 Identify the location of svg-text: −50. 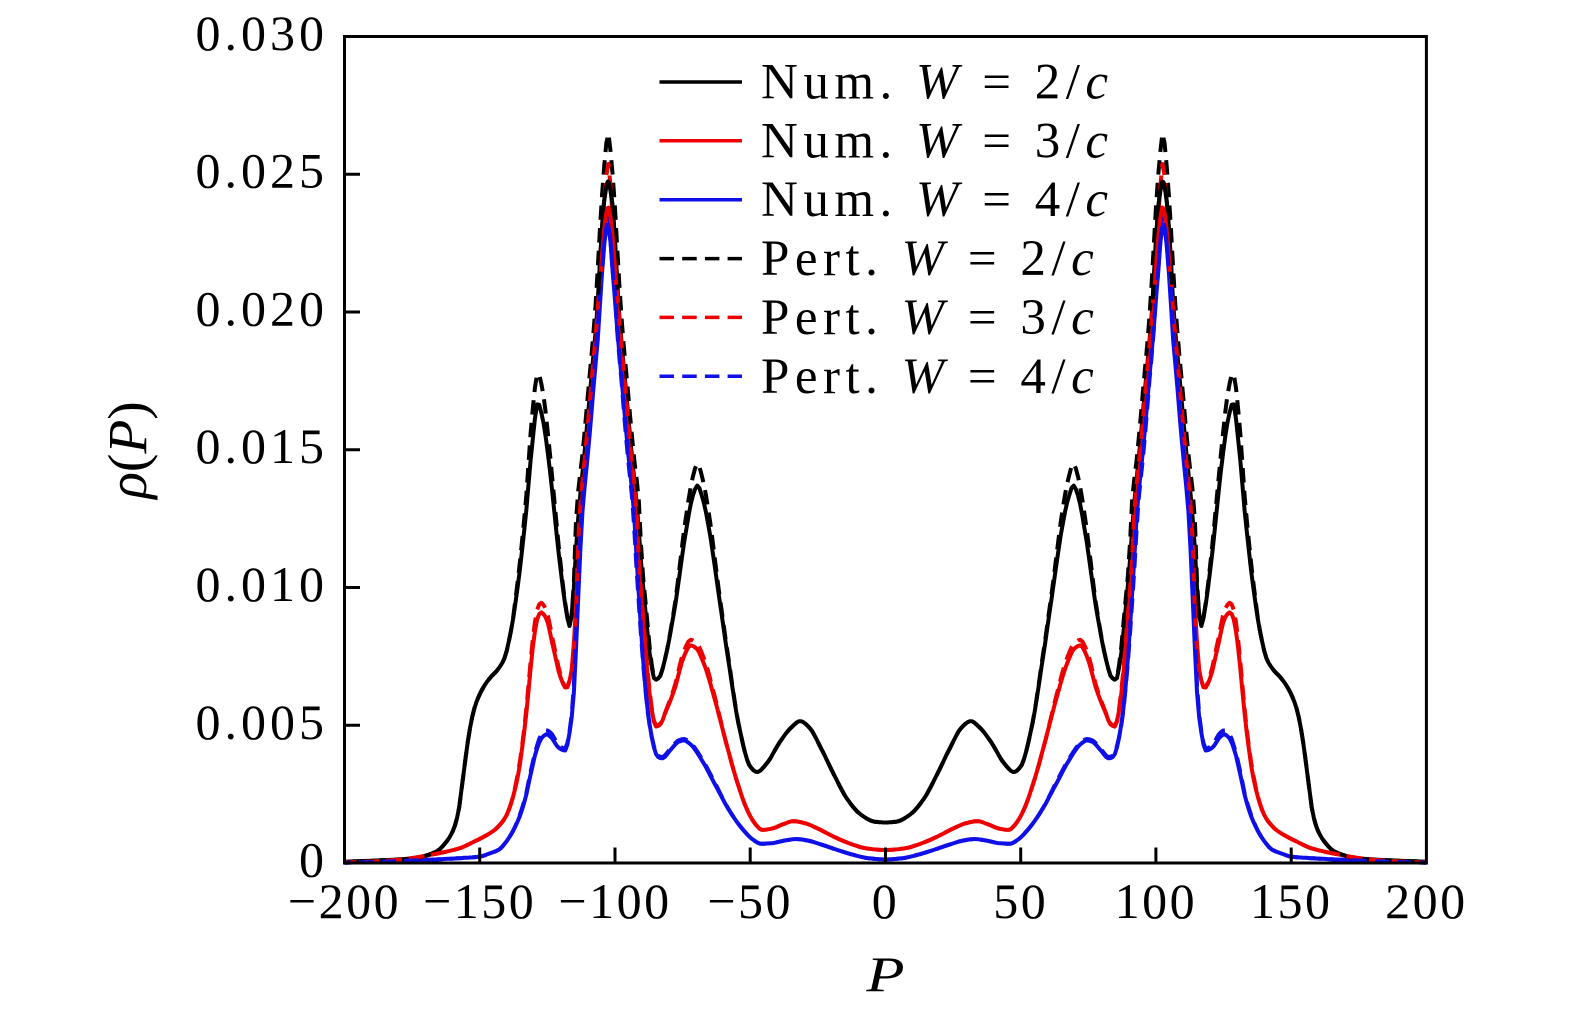
(750, 901).